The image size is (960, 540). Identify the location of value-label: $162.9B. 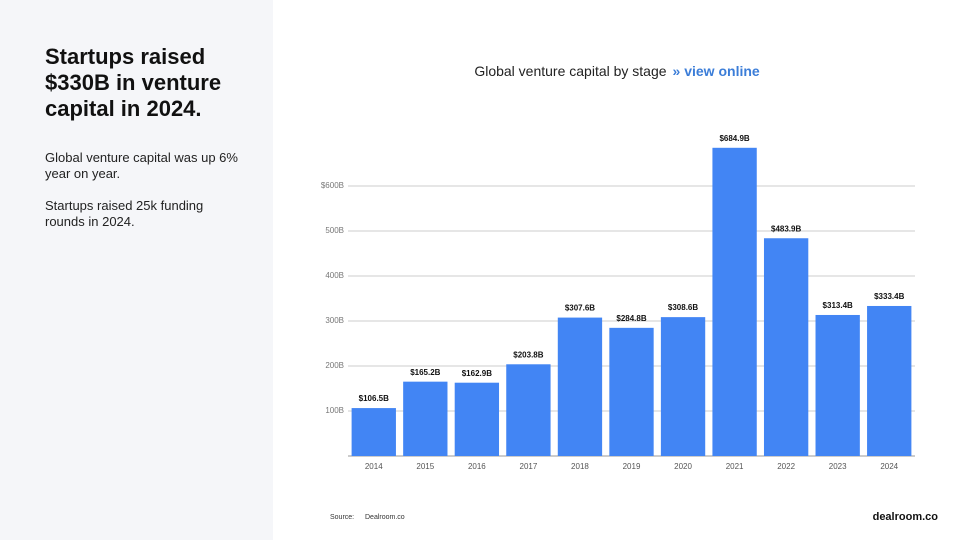
(477, 373).